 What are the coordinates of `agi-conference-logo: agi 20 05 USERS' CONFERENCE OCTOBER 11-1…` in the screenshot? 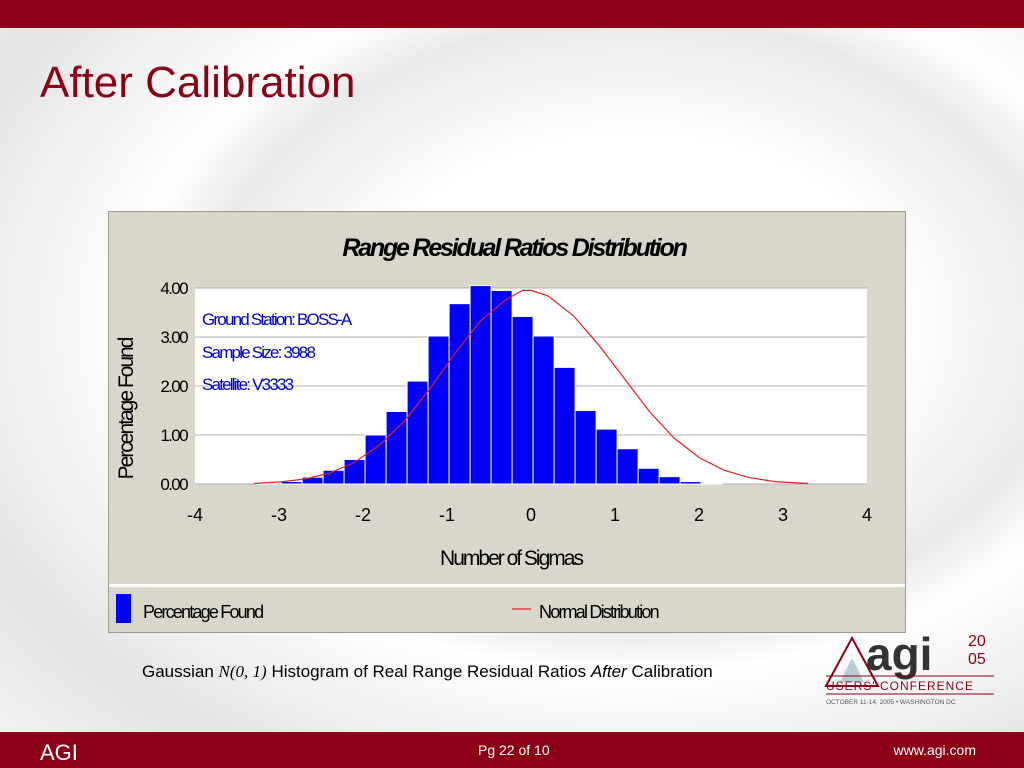 It's located at (909, 667).